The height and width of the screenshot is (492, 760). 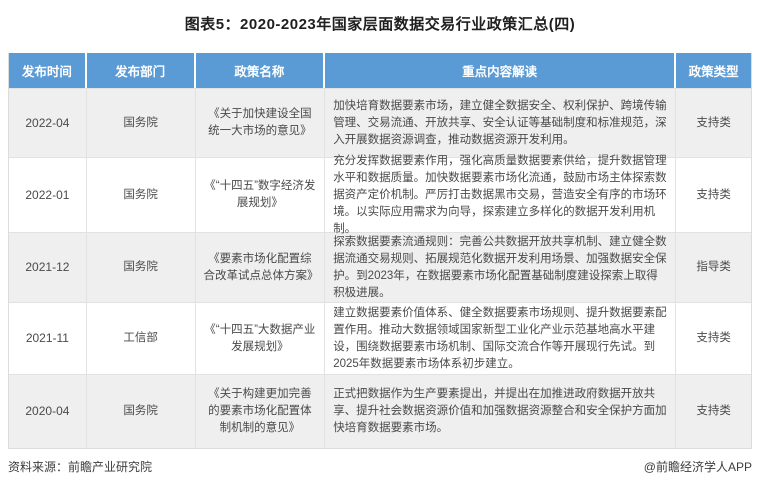 I want to click on cell-publish-date: 2021-12, so click(x=48, y=267).